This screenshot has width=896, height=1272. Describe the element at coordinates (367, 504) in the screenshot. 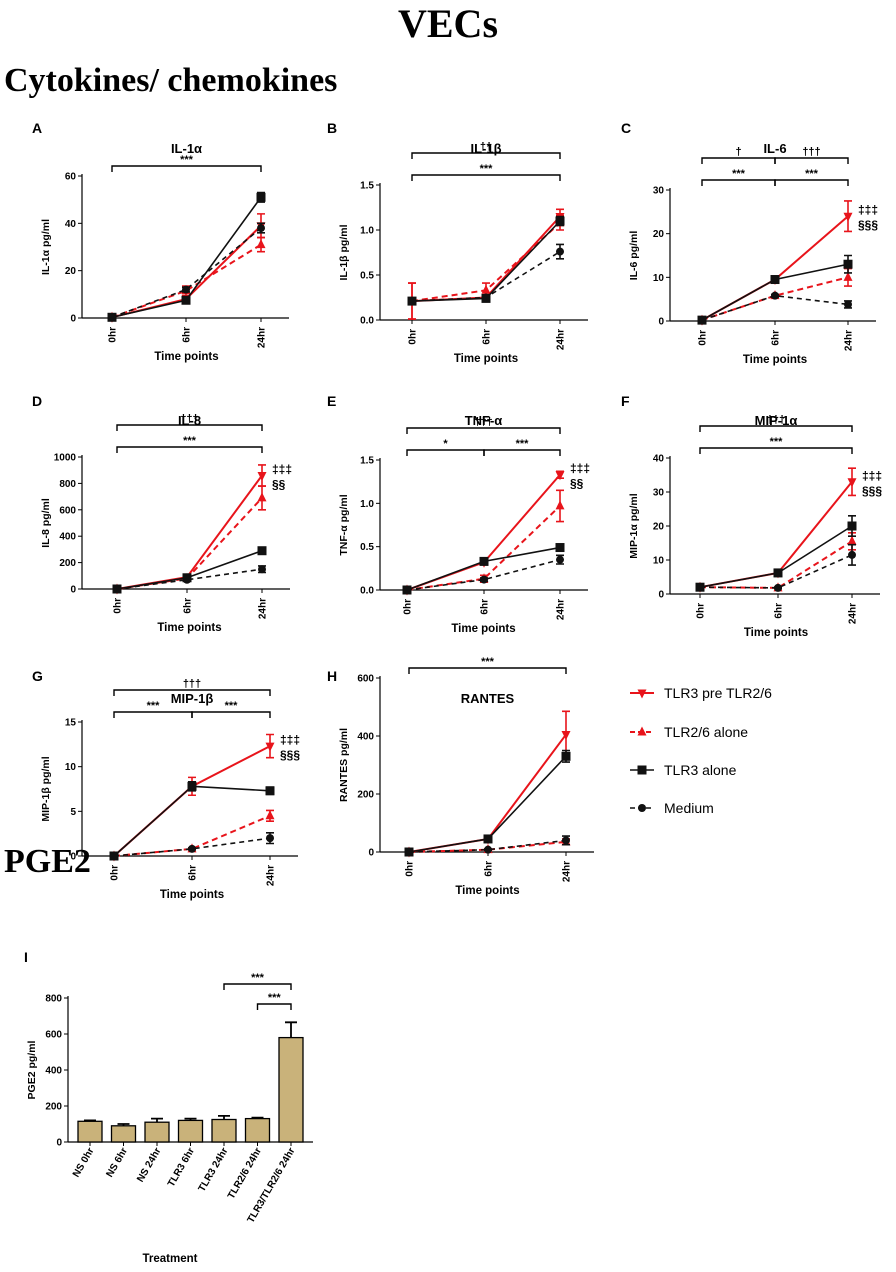

I see `y-tick-label: 1.0` at that location.